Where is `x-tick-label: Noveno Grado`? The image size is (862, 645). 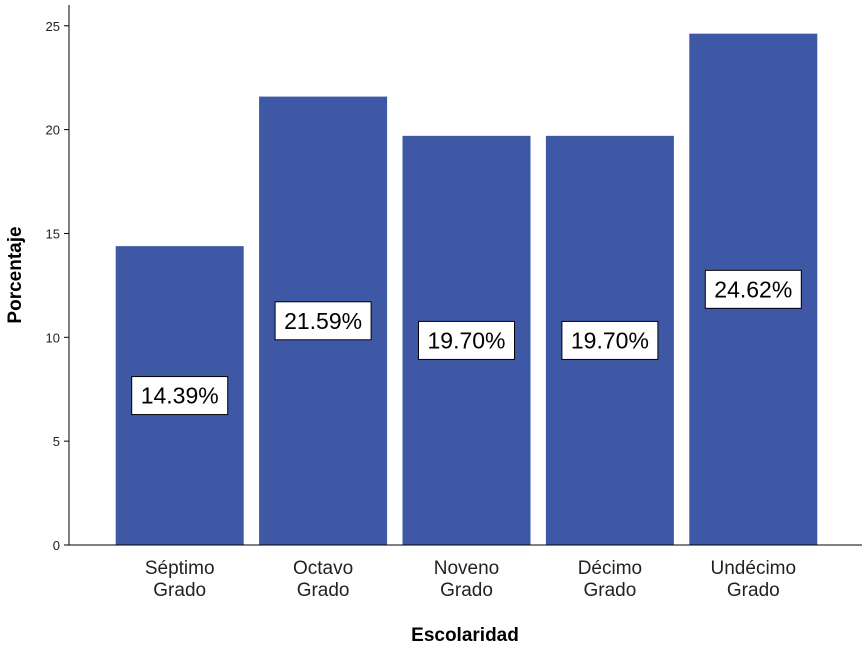
x-tick-label: Noveno Grado is located at coordinates (467, 579).